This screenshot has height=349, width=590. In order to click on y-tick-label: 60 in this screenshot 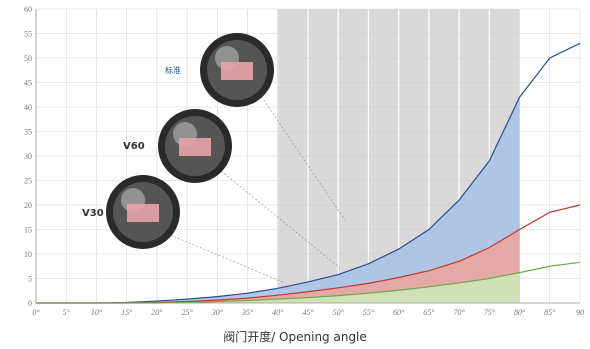, I will do `click(28, 9)`.